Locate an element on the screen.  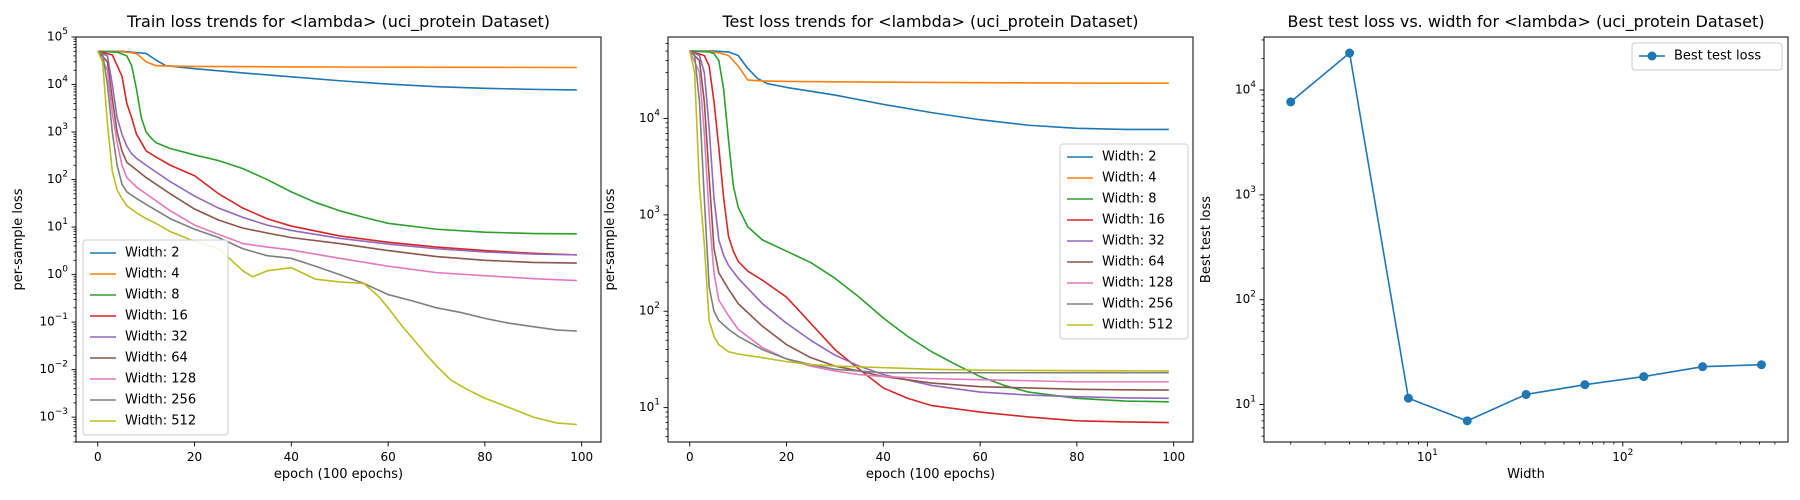
legend-label: Best test loss is located at coordinates (1717, 56).